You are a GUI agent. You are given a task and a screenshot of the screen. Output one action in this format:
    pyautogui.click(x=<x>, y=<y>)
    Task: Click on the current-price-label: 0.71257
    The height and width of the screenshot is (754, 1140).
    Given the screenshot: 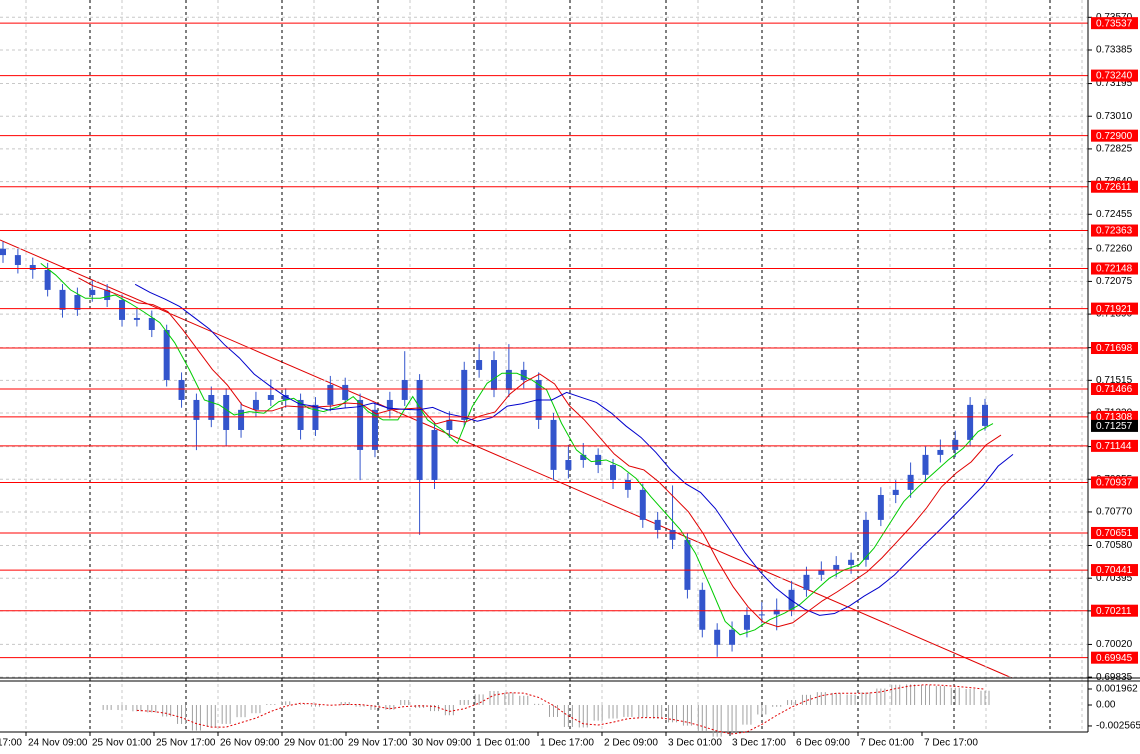 What is the action you would take?
    pyautogui.click(x=1114, y=426)
    